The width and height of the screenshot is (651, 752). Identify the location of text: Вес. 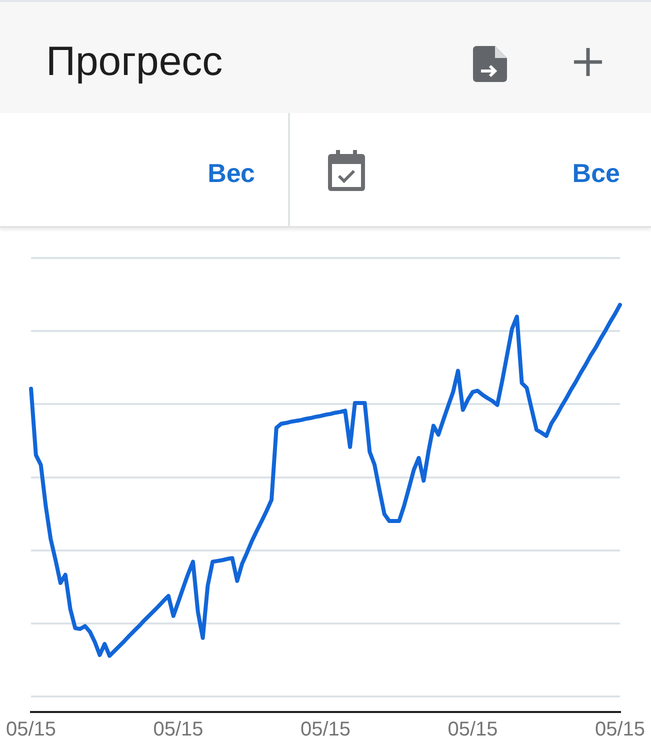
(231, 173).